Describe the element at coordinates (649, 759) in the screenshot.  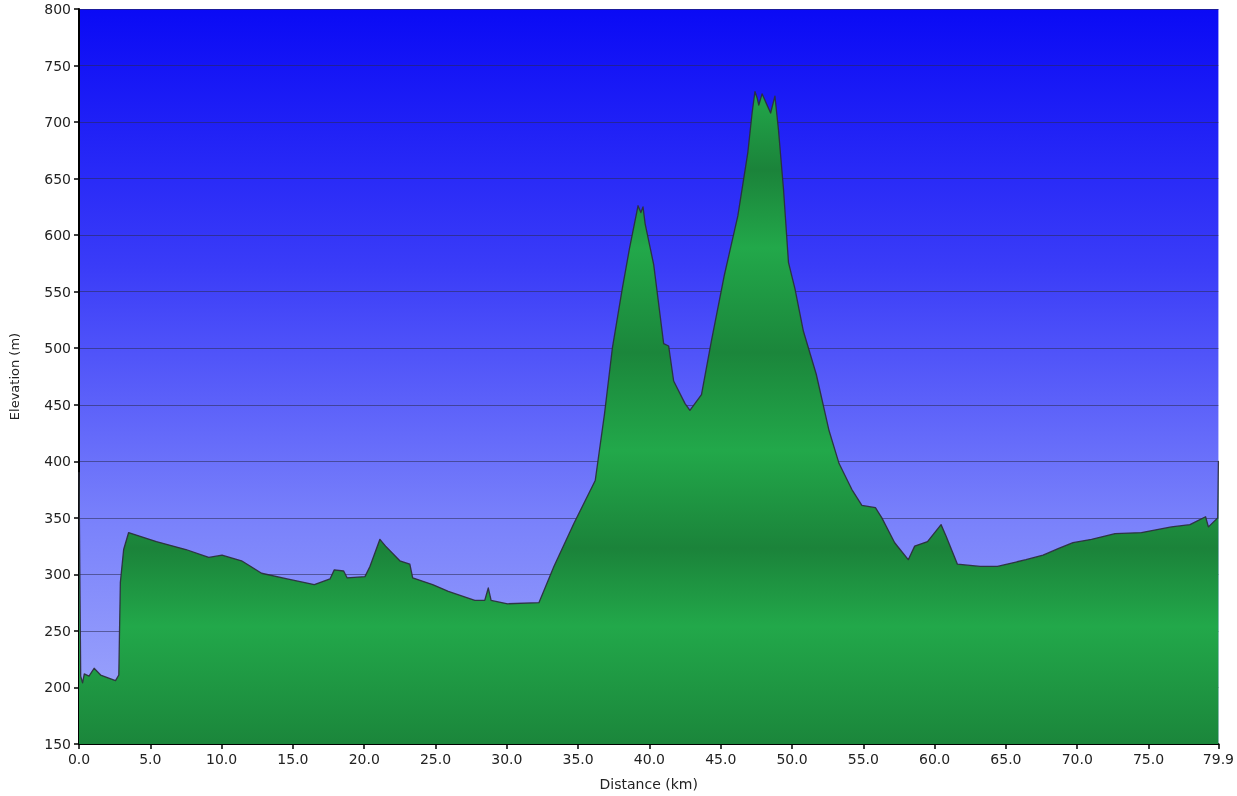
I see `x-tick-label: 40.0` at that location.